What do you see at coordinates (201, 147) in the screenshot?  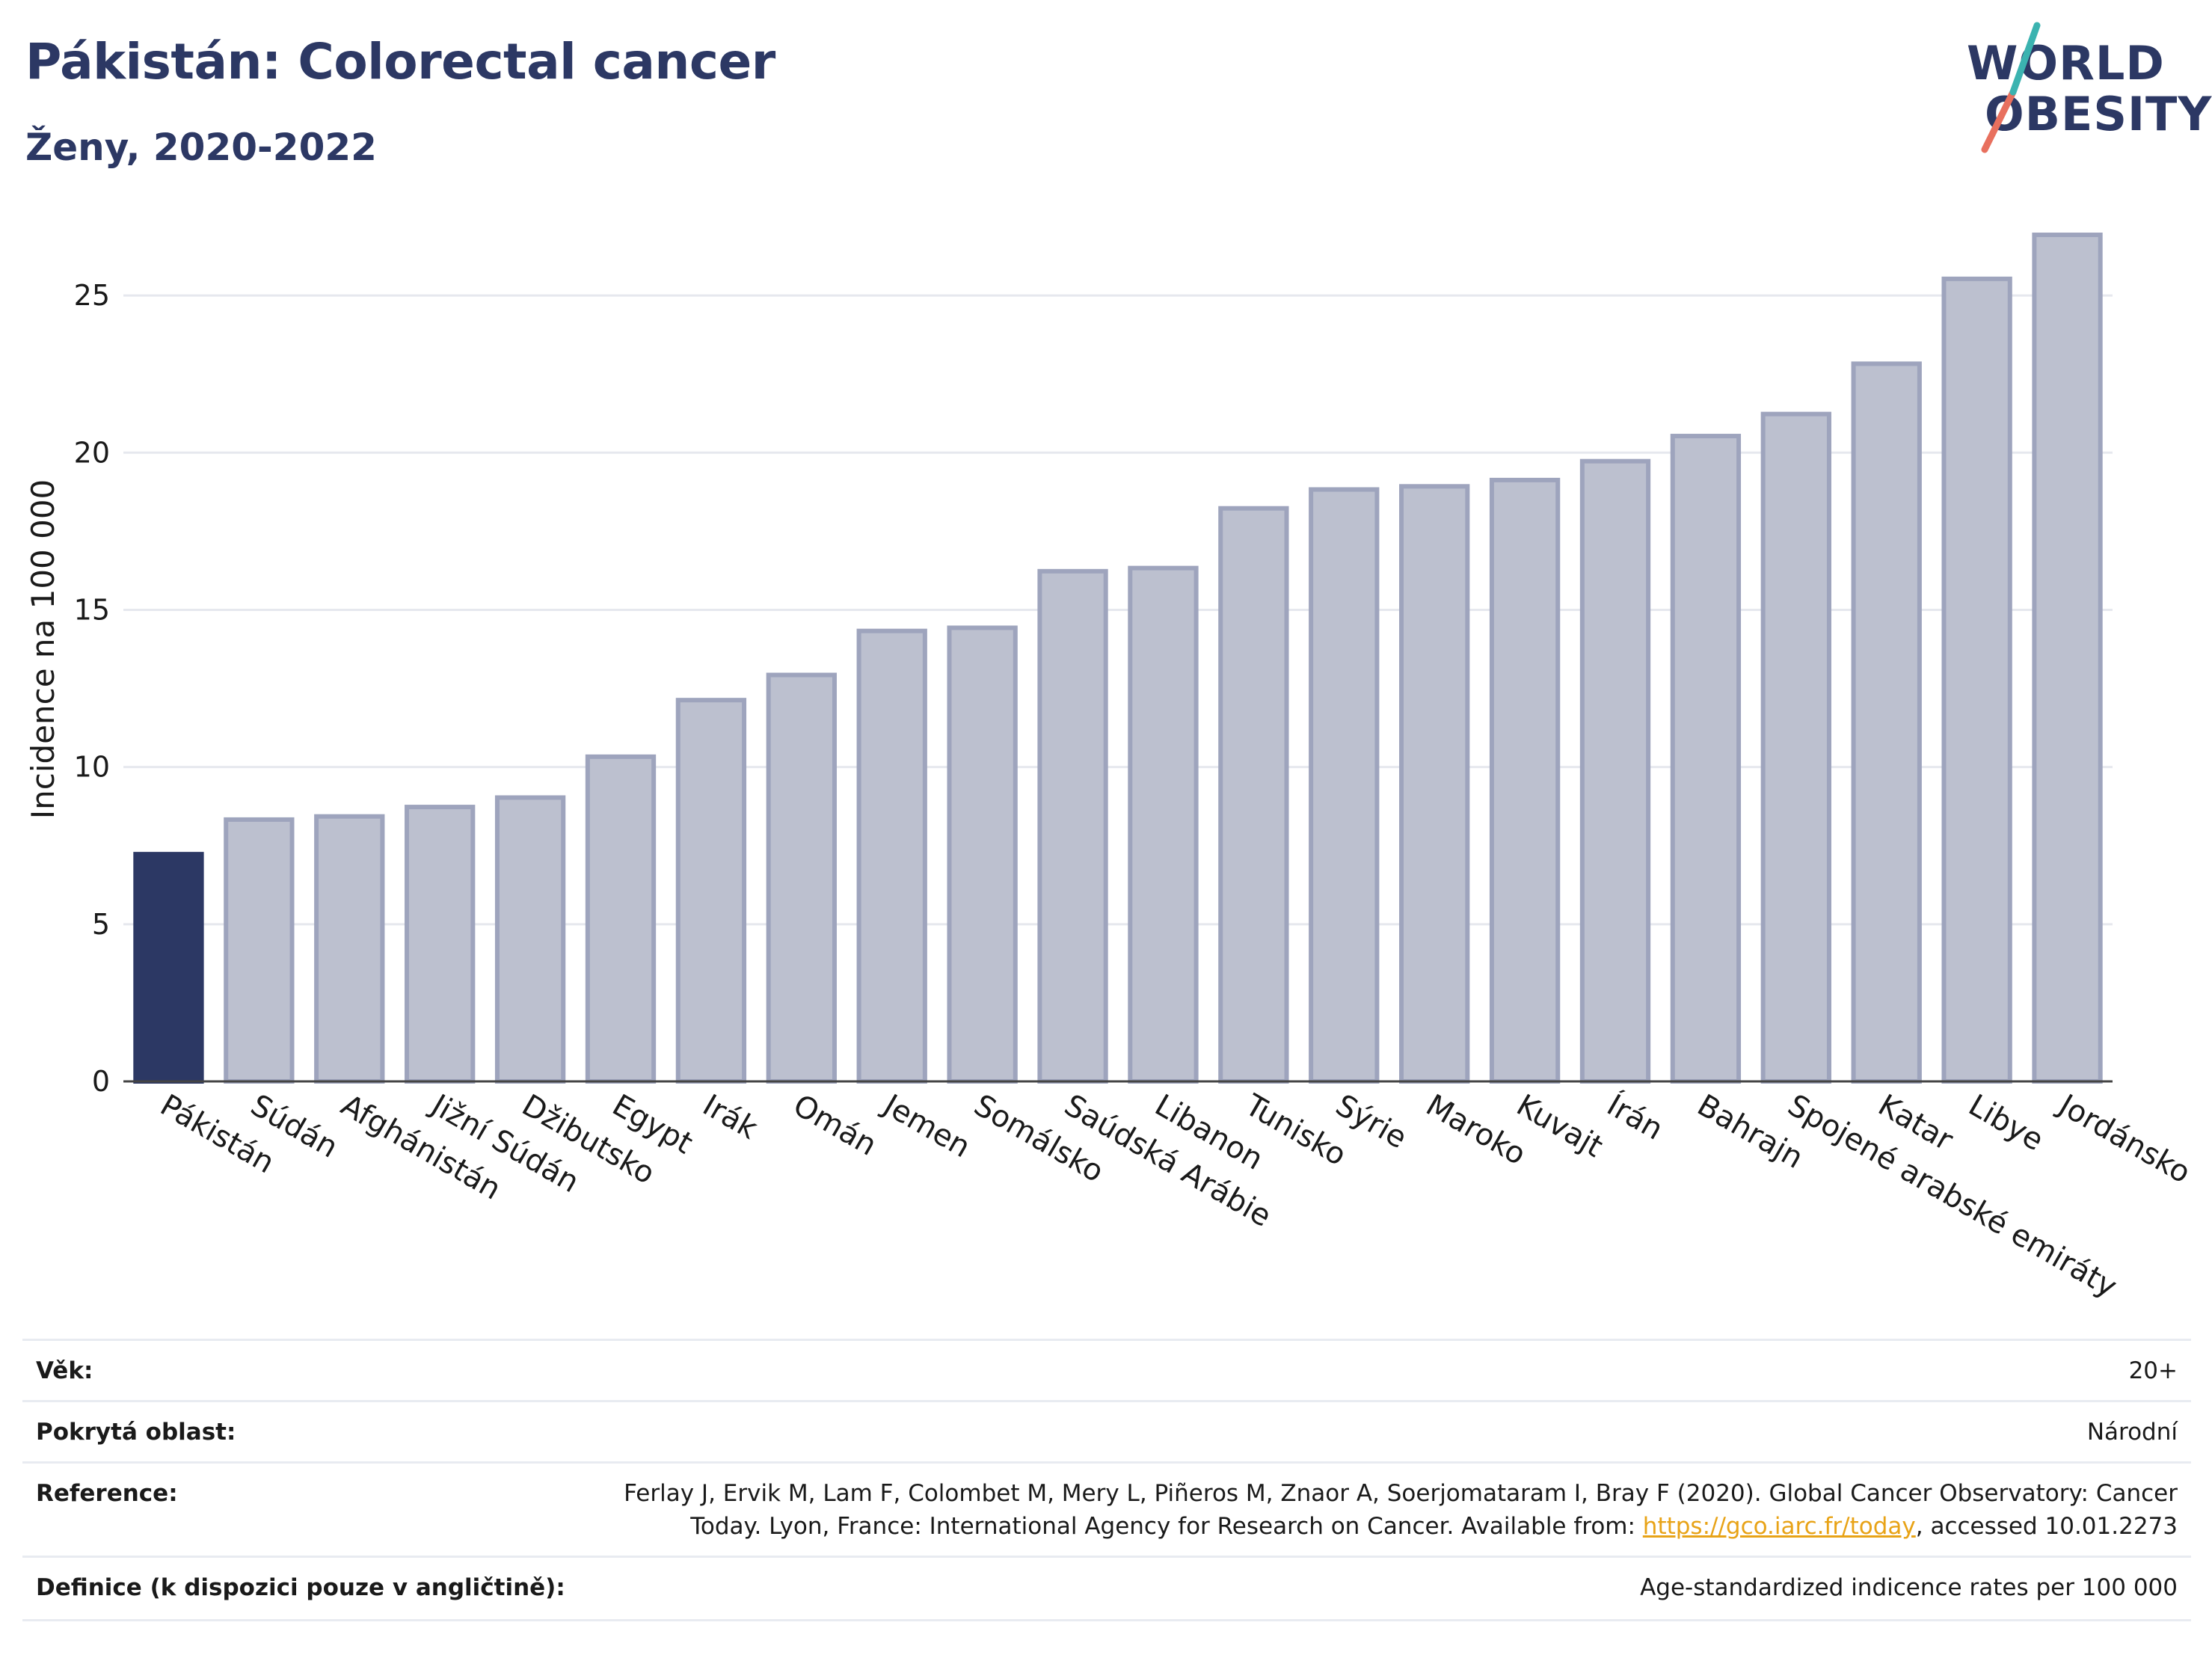 I see `page-subtitle: Ženy, 2020-2022` at bounding box center [201, 147].